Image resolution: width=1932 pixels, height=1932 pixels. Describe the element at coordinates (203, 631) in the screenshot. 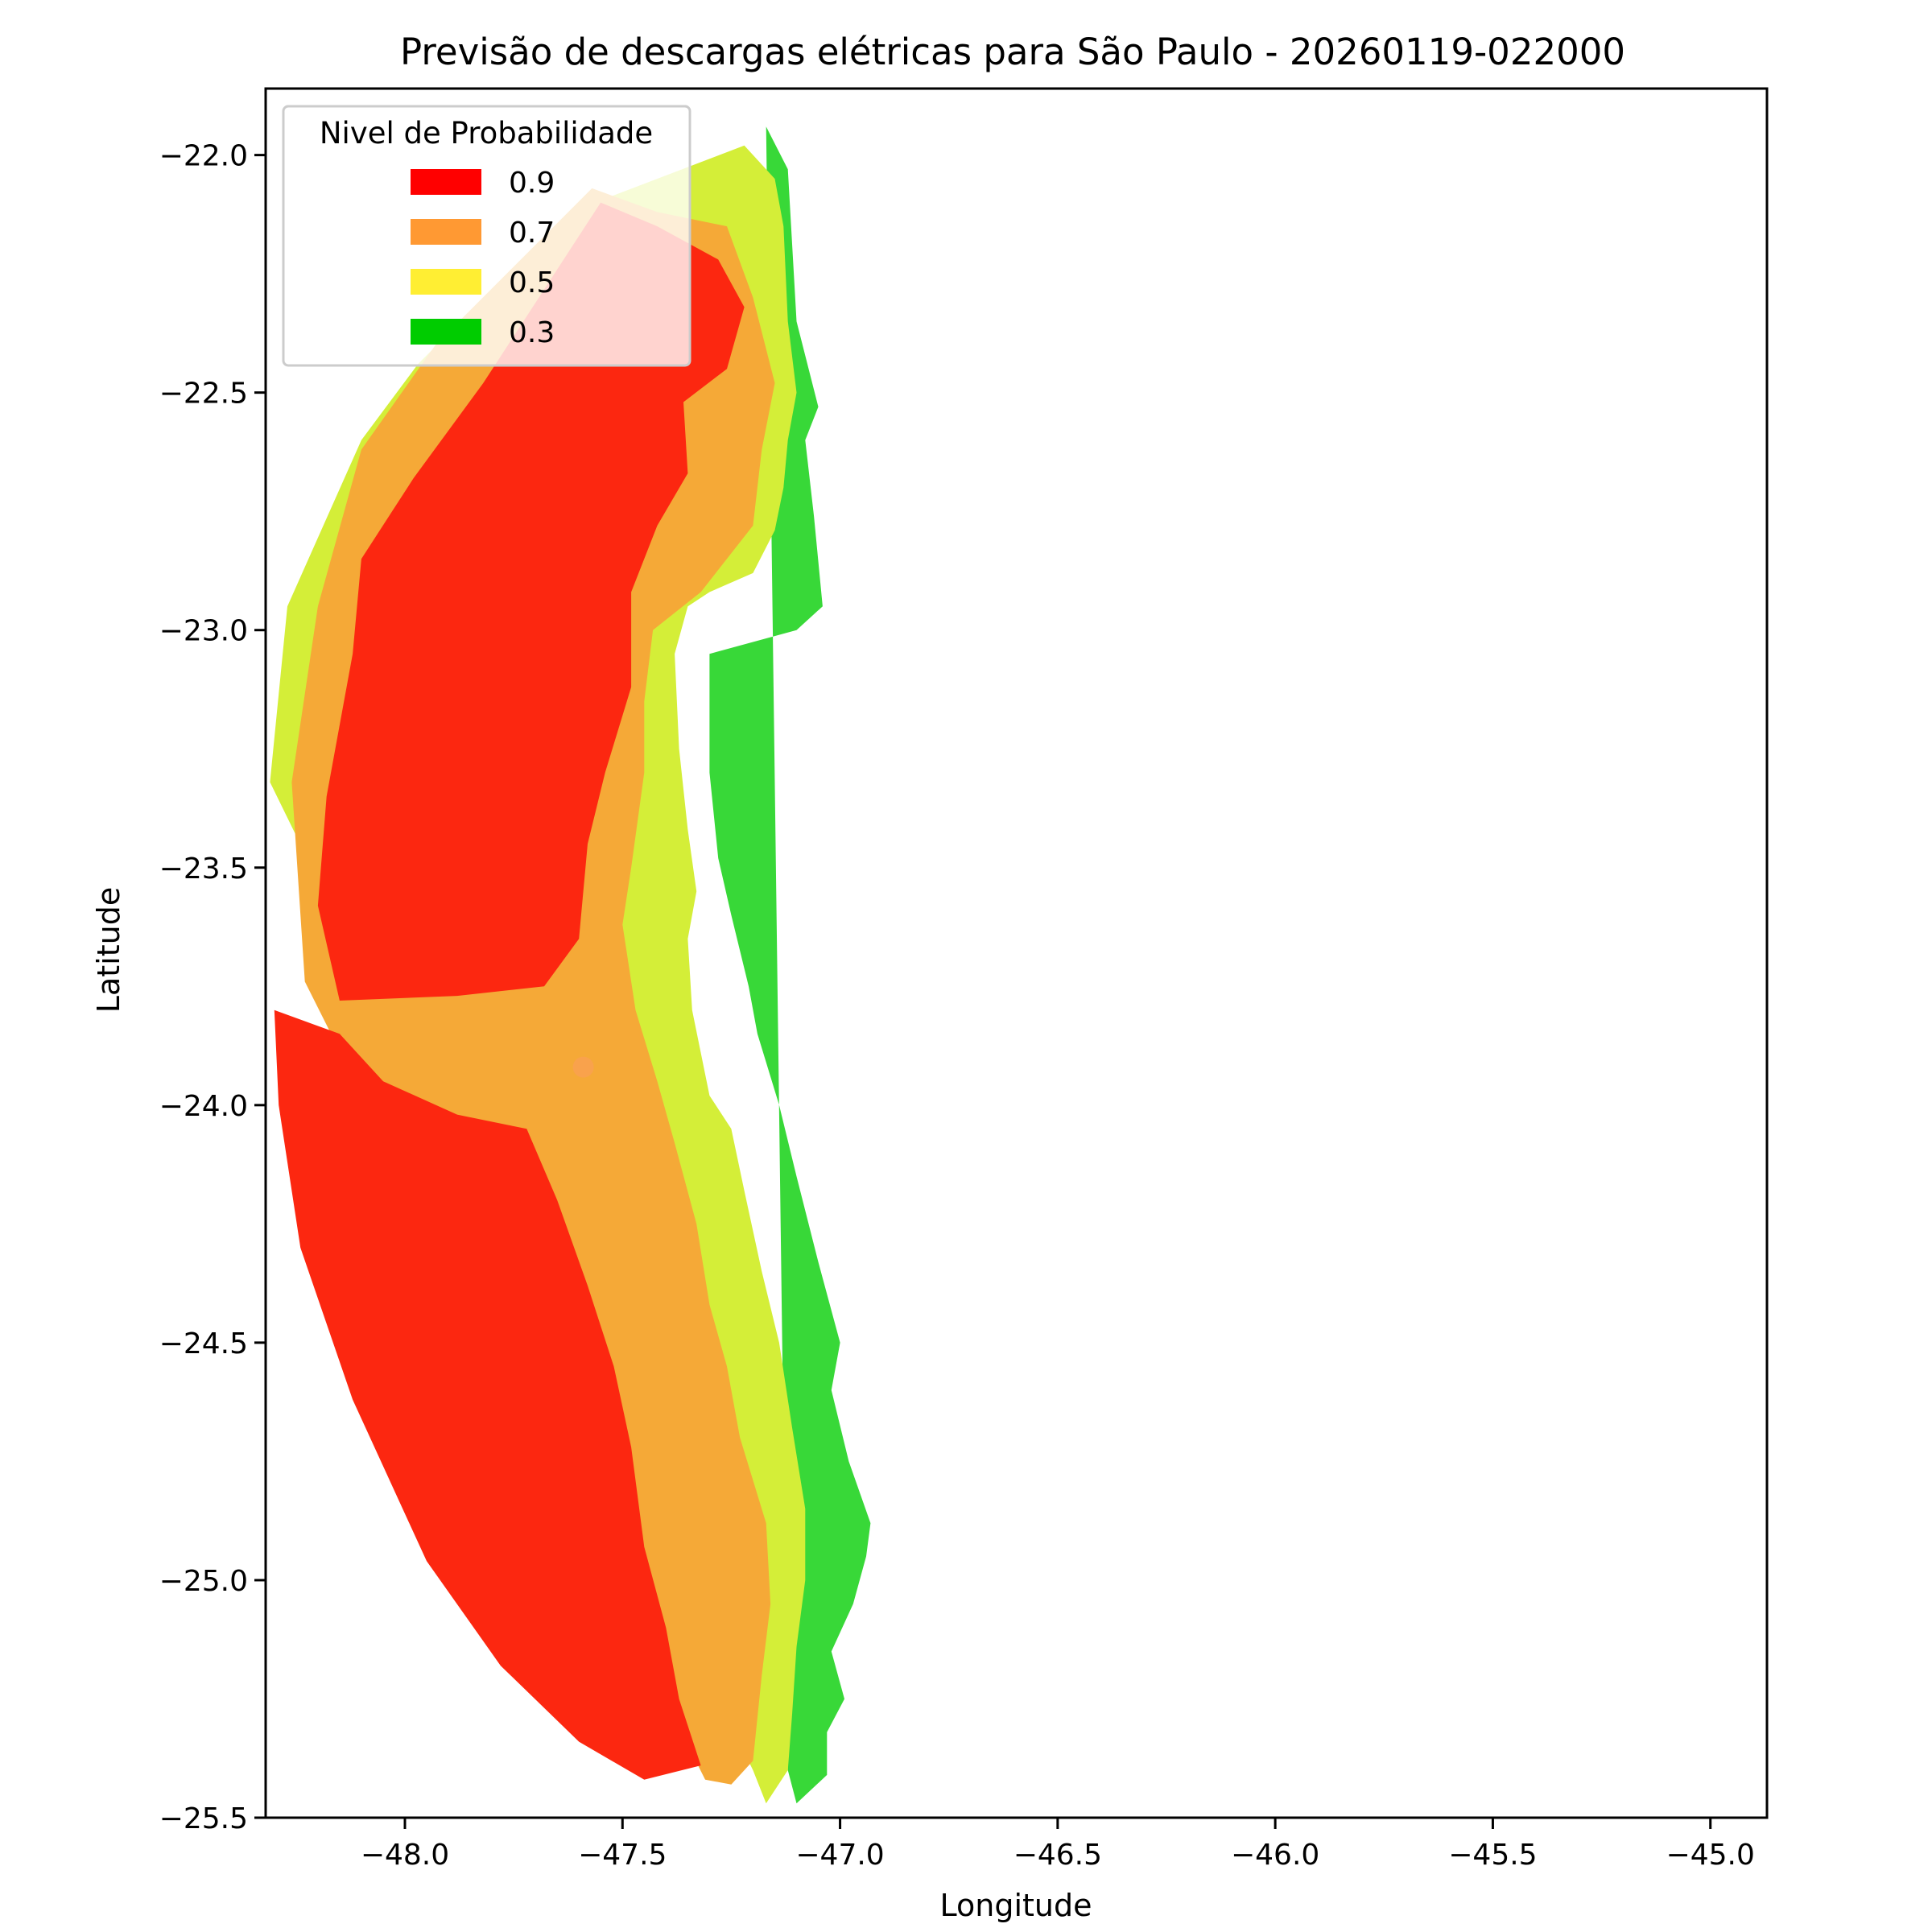

I see `y-tick-label: −23.0` at that location.